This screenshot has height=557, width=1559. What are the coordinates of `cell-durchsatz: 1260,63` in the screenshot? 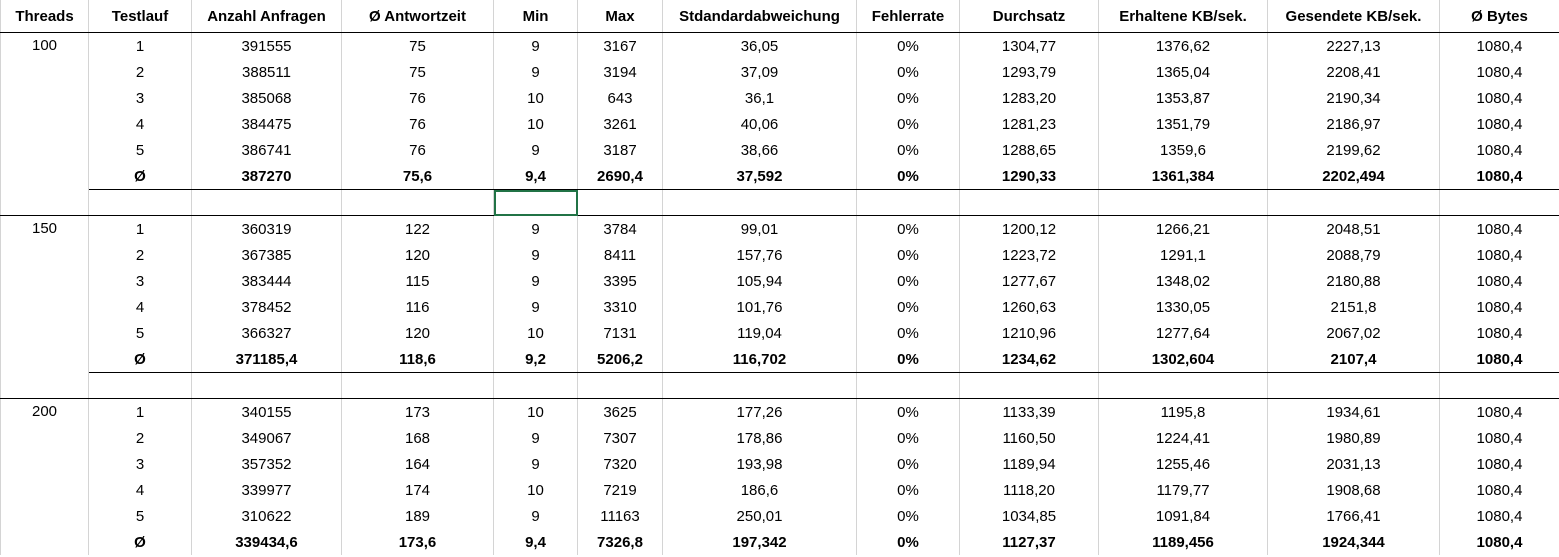 It's located at (1029, 307).